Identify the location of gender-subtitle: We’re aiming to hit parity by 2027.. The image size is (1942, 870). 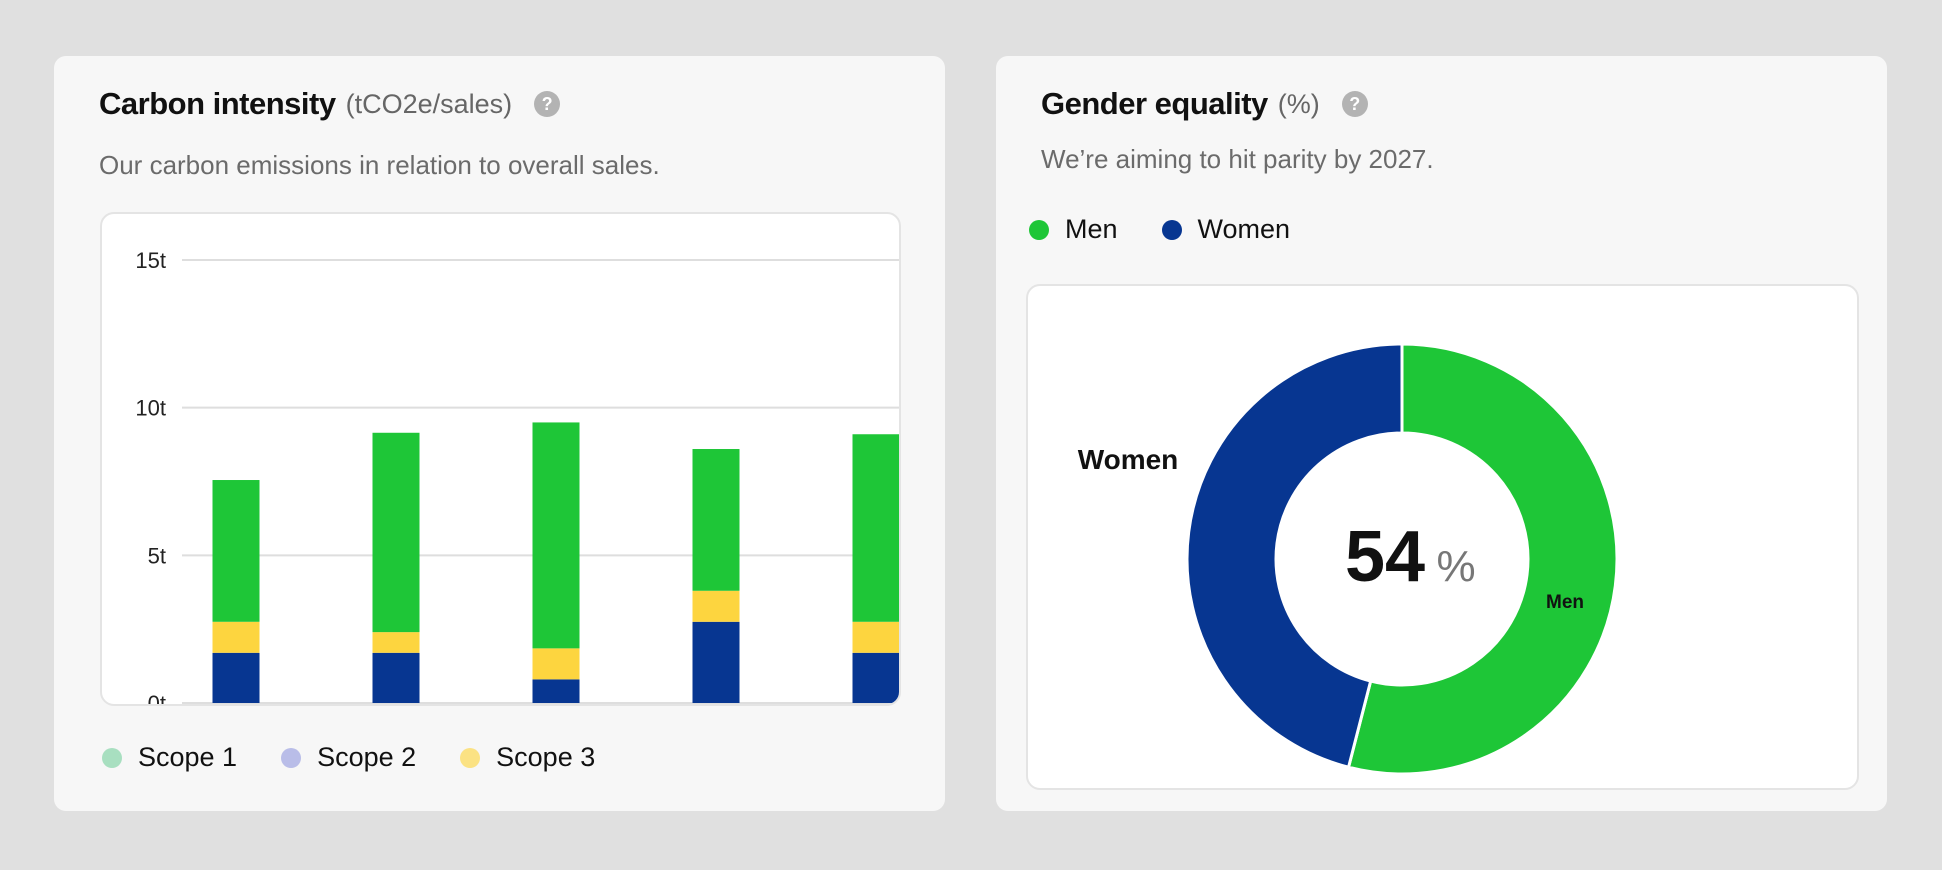
(1237, 159).